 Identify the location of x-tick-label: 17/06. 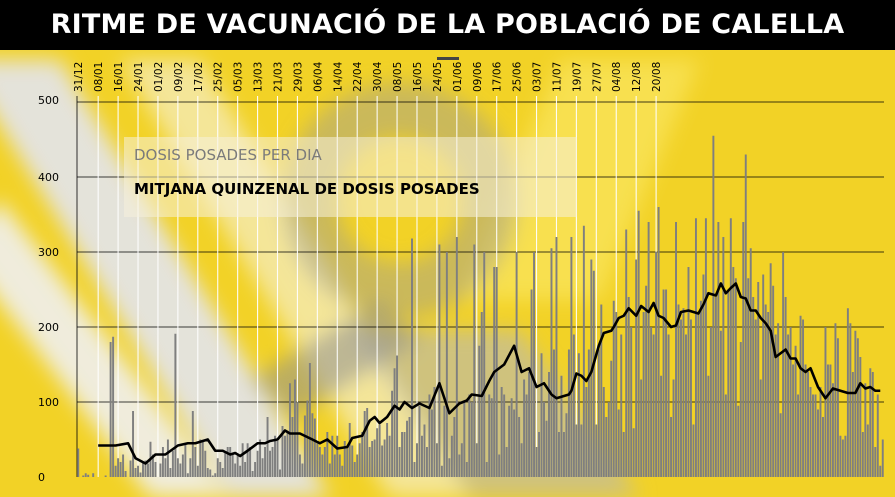
(498, 76).